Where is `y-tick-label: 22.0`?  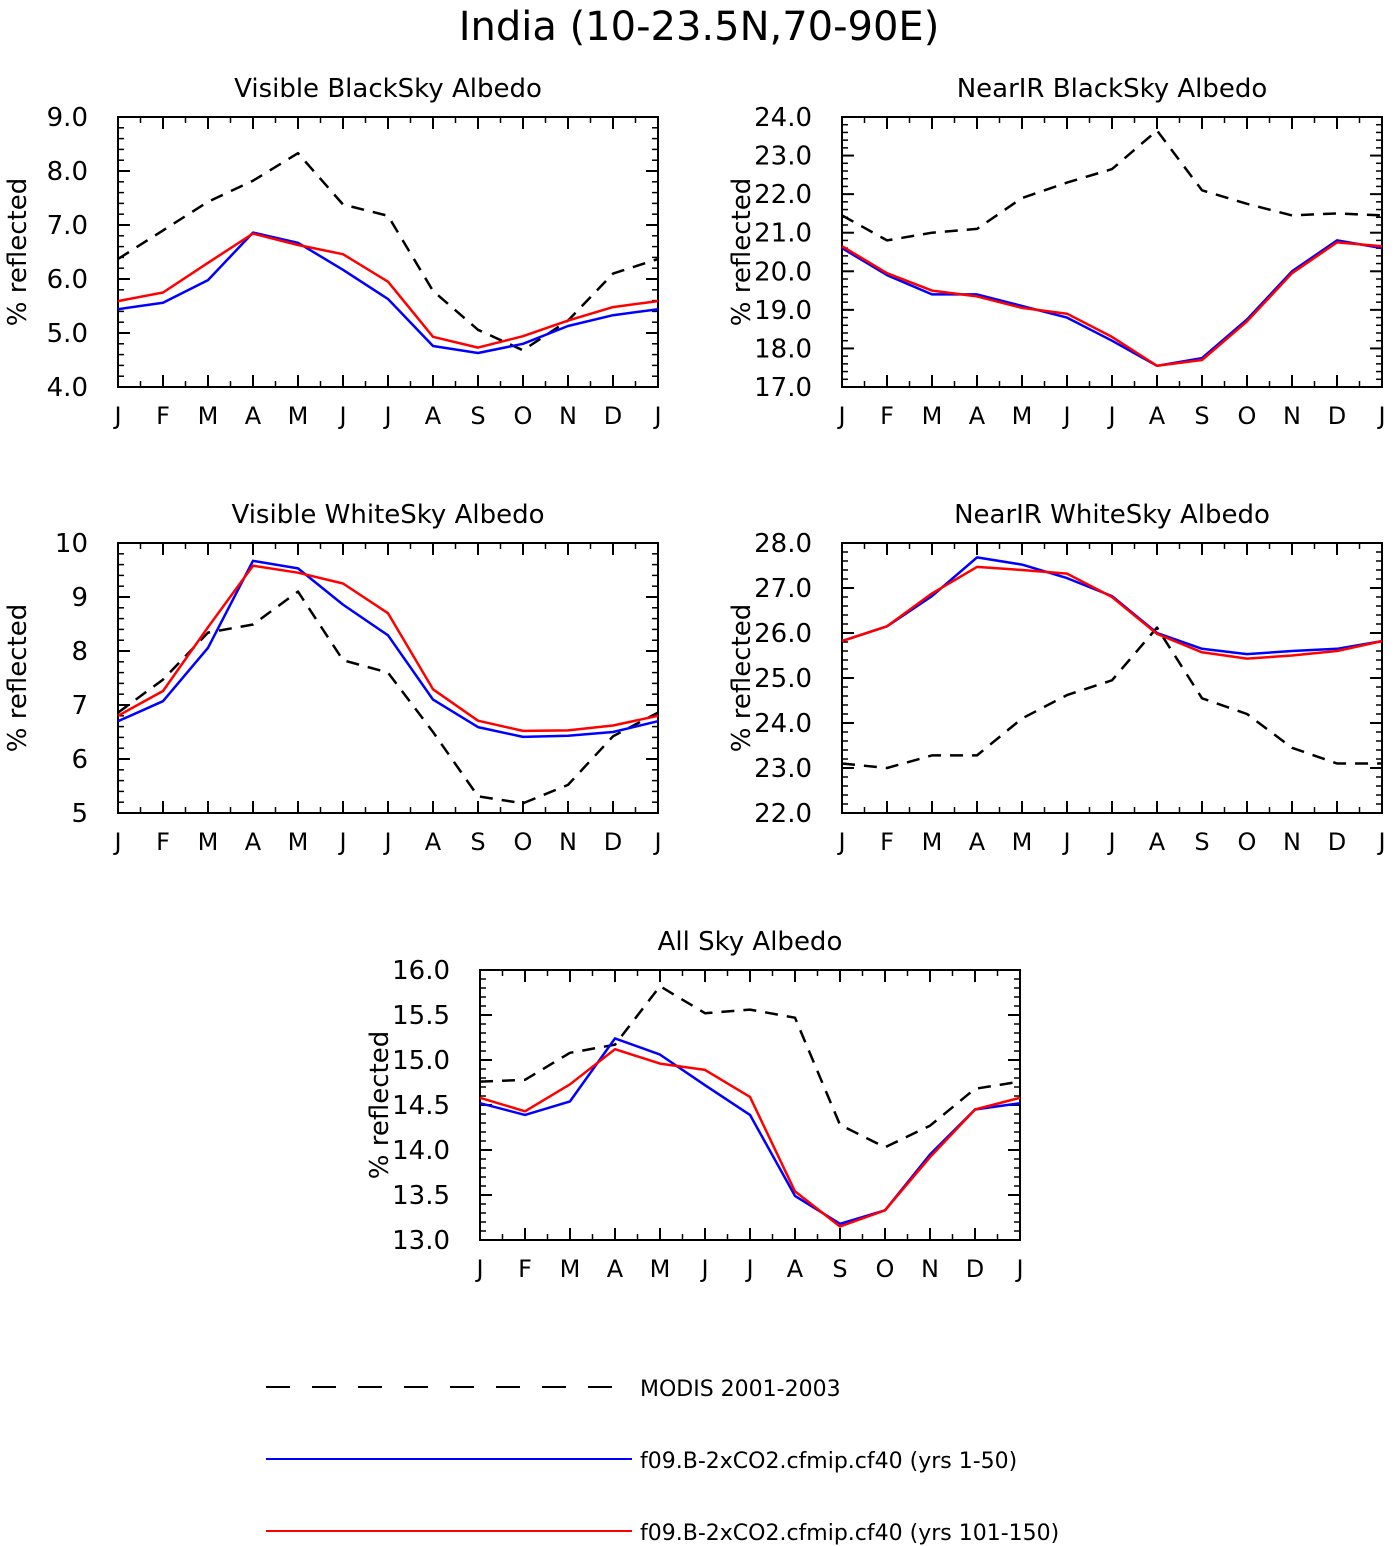 y-tick-label: 22.0 is located at coordinates (783, 814).